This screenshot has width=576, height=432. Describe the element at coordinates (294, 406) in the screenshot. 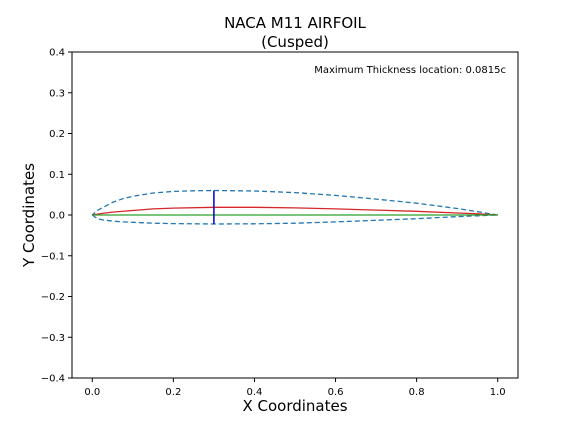

I see `x-axis-label: X Coordinates` at that location.